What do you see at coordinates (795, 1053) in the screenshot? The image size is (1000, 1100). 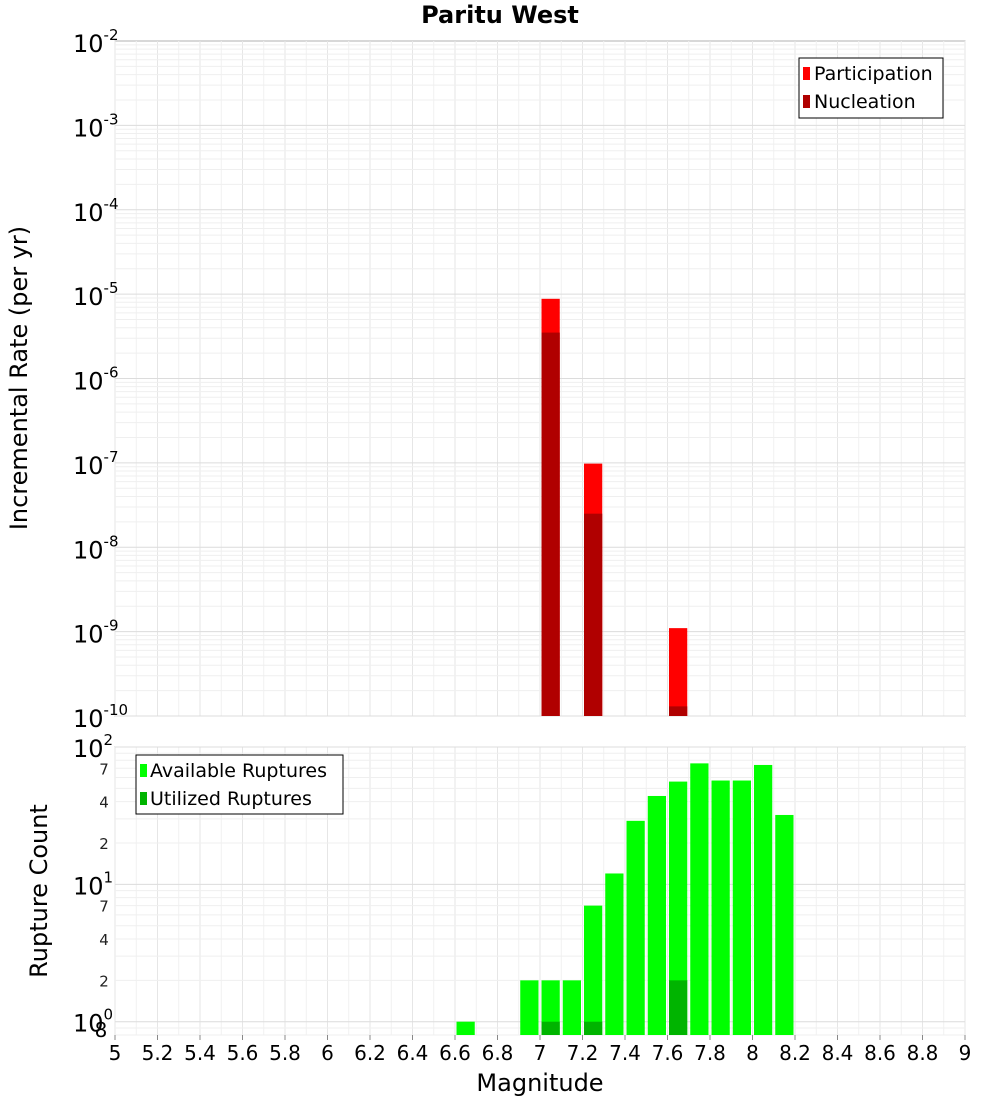 I see `x-tick-label: 8.2` at bounding box center [795, 1053].